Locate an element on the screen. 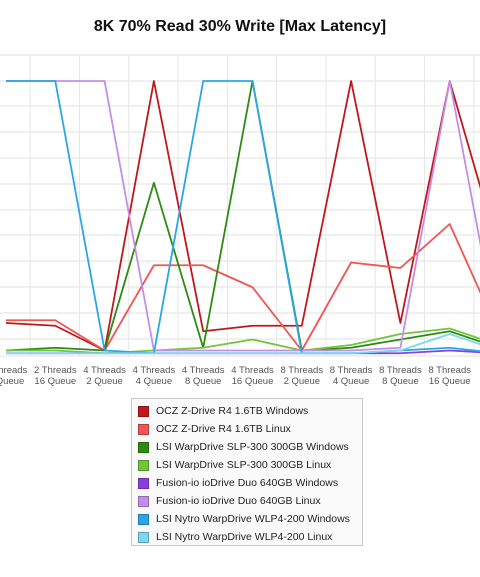 Image resolution: width=480 pixels, height=577 pixels. legend-item: Fusion-io ioDrive Duo 640GB Windows is located at coordinates (250, 483).